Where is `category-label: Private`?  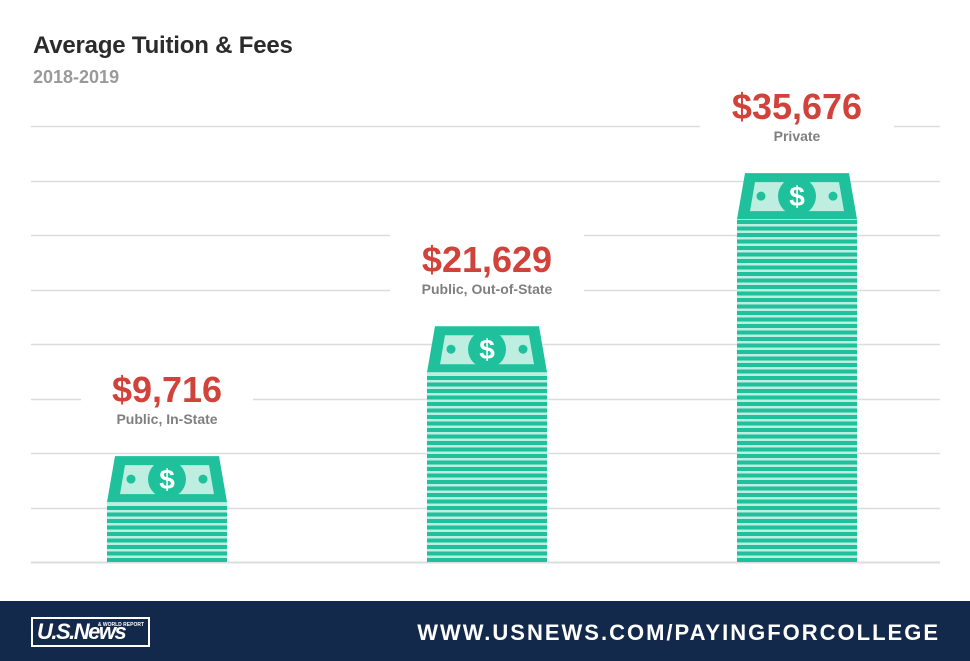 category-label: Private is located at coordinates (797, 136).